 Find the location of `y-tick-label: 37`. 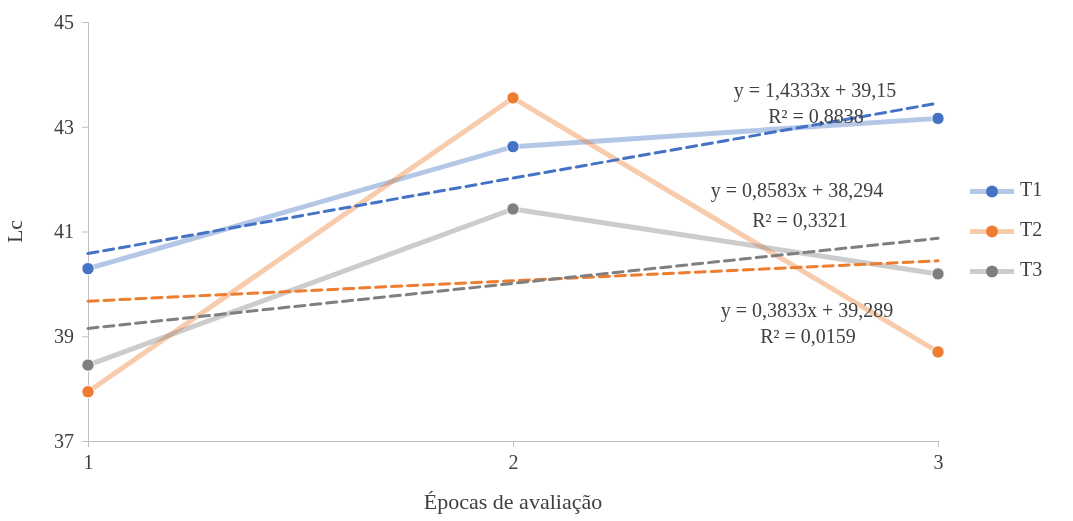

y-tick-label: 37 is located at coordinates (64, 440).